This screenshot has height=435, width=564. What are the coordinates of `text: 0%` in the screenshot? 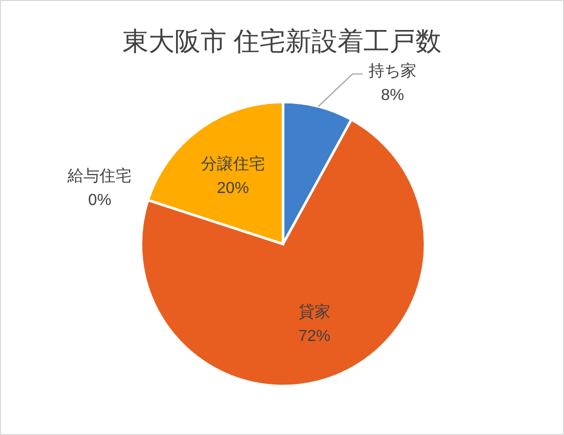 It's located at (100, 200).